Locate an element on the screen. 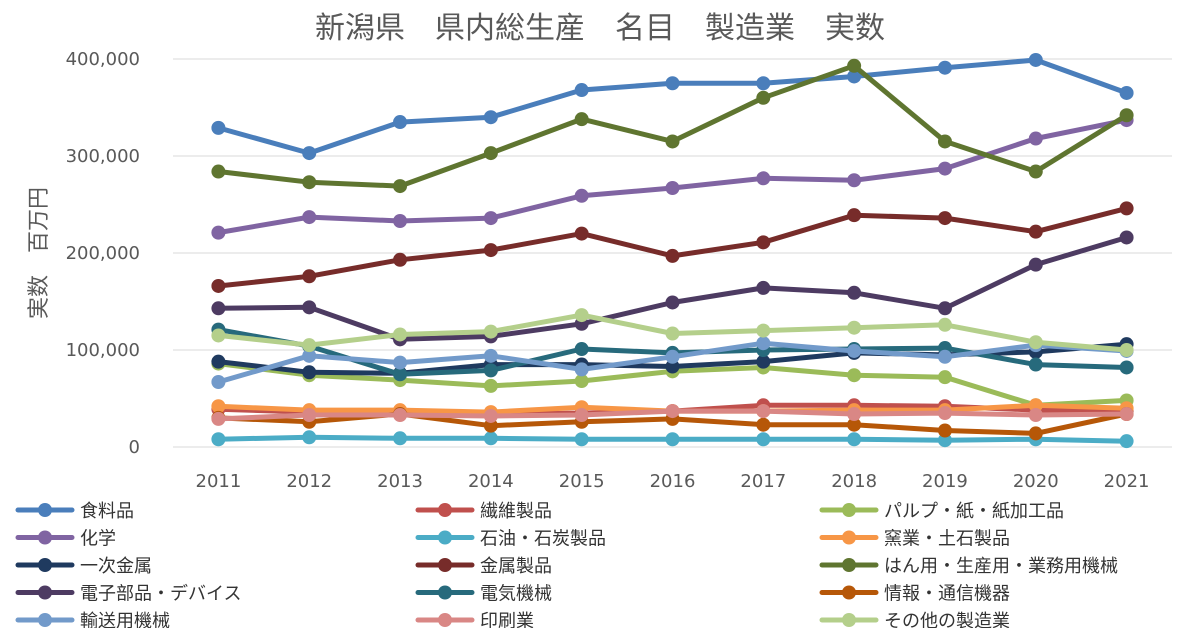 The width and height of the screenshot is (1200, 628). legend-label: 印刷業 is located at coordinates (507, 619).